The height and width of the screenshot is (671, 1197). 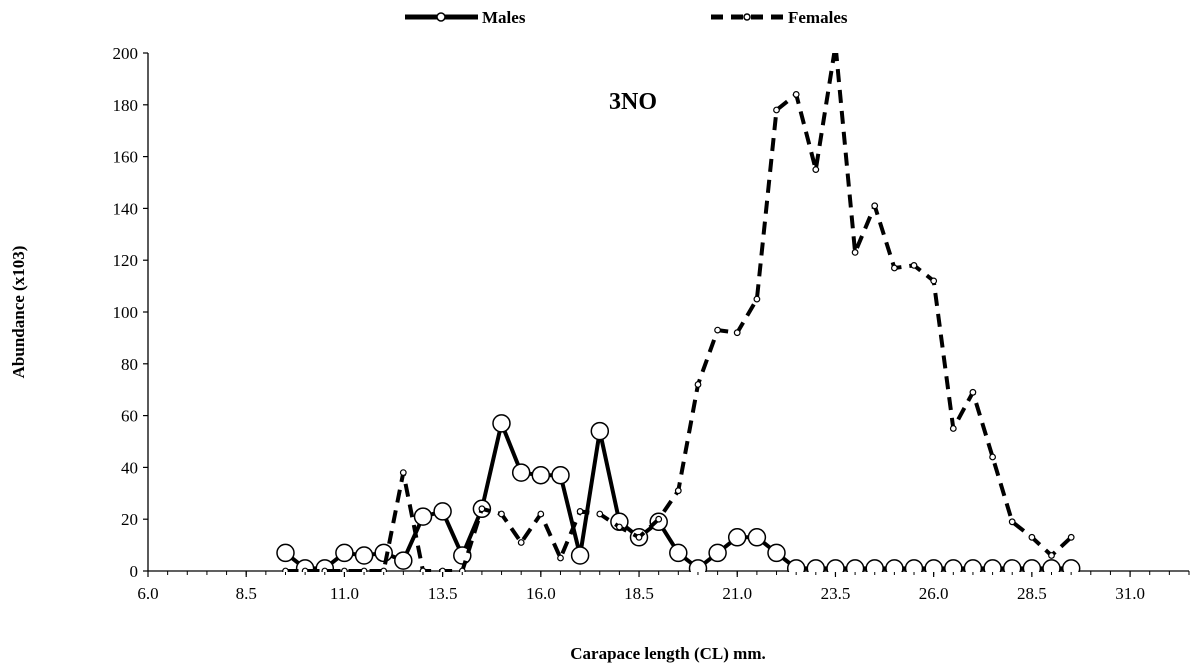 I want to click on y-tick-label: 200, so click(x=126, y=53).